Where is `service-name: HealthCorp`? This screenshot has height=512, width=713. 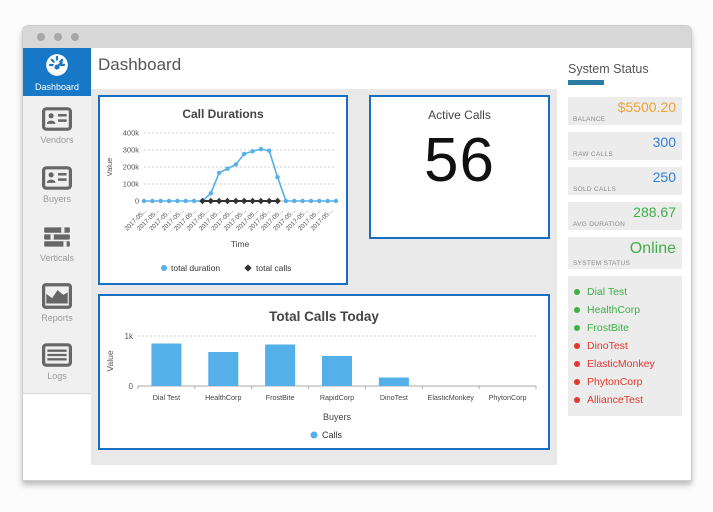
service-name: HealthCorp is located at coordinates (614, 310).